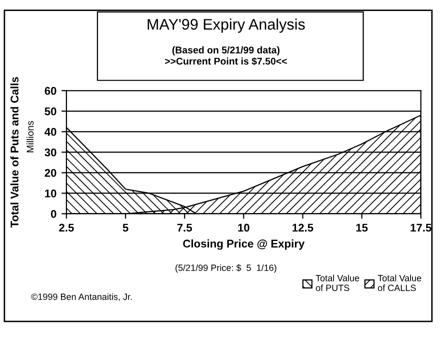 This screenshot has height=342, width=443. Describe the element at coordinates (50, 152) in the screenshot. I see `y-tick-label: 30` at that location.